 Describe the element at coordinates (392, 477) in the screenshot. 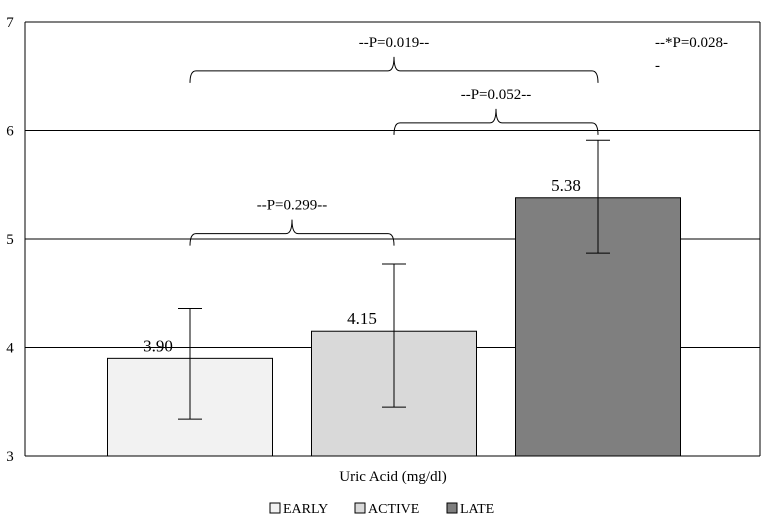

I see `x-axis-label: Uric Acid (mg/dl)` at that location.